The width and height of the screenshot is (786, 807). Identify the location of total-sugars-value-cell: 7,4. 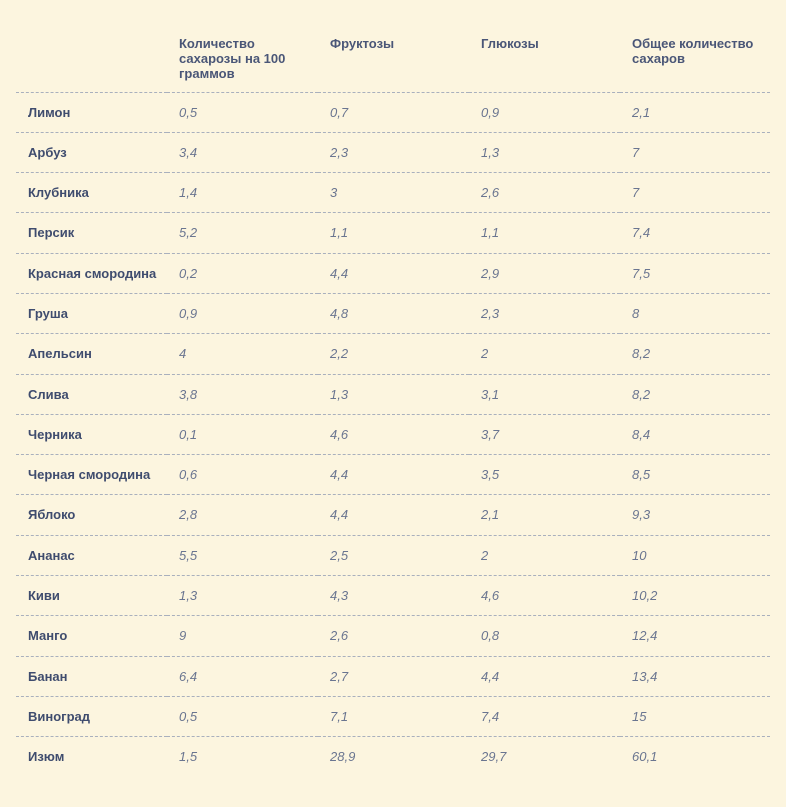
(695, 233).